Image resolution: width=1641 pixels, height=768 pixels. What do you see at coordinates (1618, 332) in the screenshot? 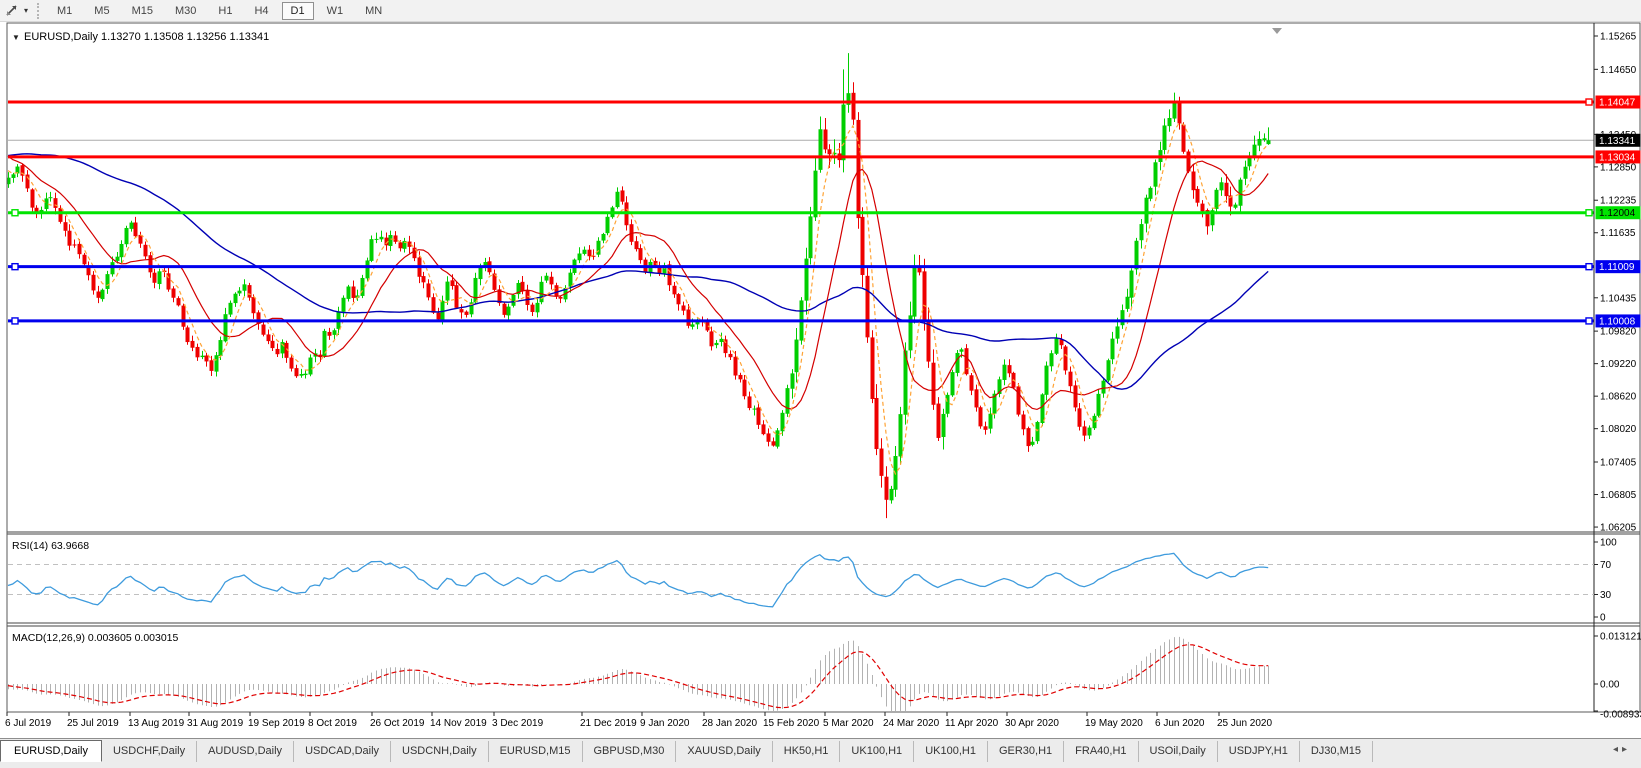
I see `svg-text: 1.09820` at bounding box center [1618, 332].